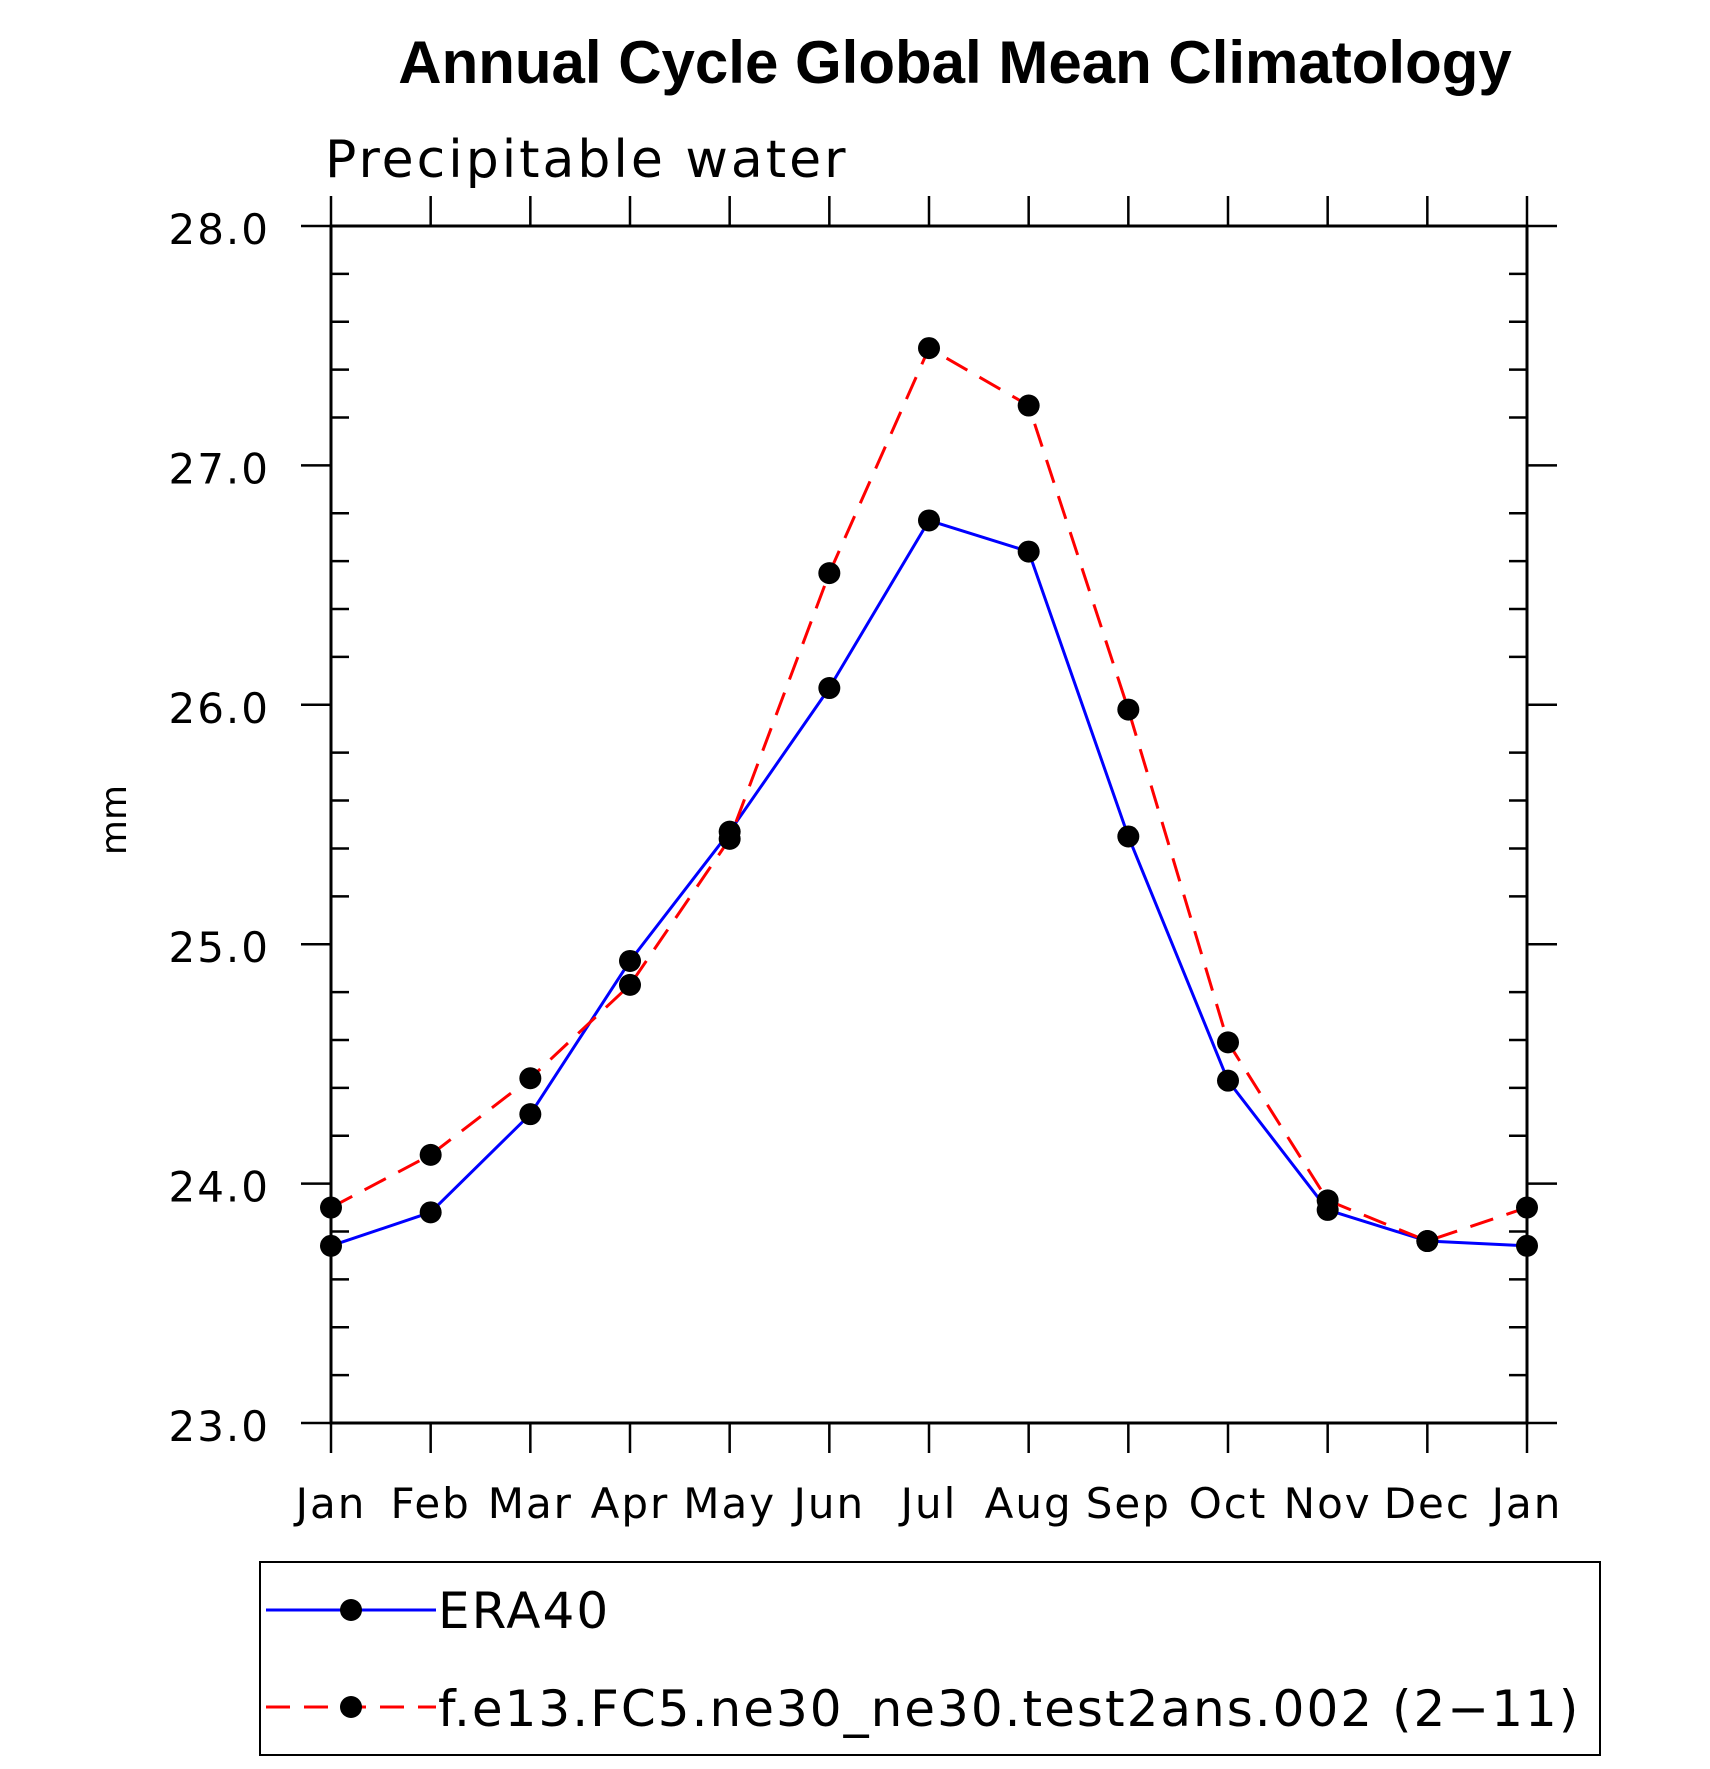 Image resolution: width=1710 pixels, height=1769 pixels. I want to click on x-tick-label: Mar, so click(530, 1503).